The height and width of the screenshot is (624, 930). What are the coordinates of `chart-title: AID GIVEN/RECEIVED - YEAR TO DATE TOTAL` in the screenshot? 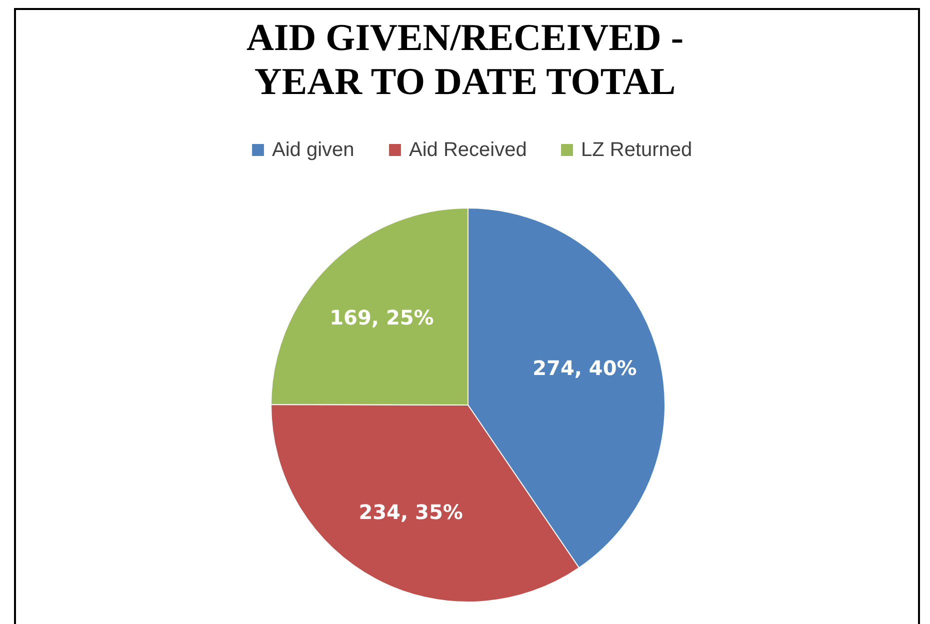 It's located at (465, 60).